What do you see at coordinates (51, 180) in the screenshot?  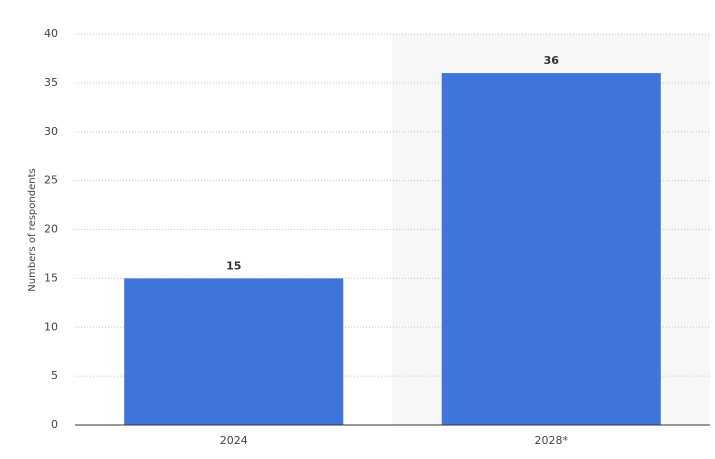 I see `y-tick-label: 25` at bounding box center [51, 180].